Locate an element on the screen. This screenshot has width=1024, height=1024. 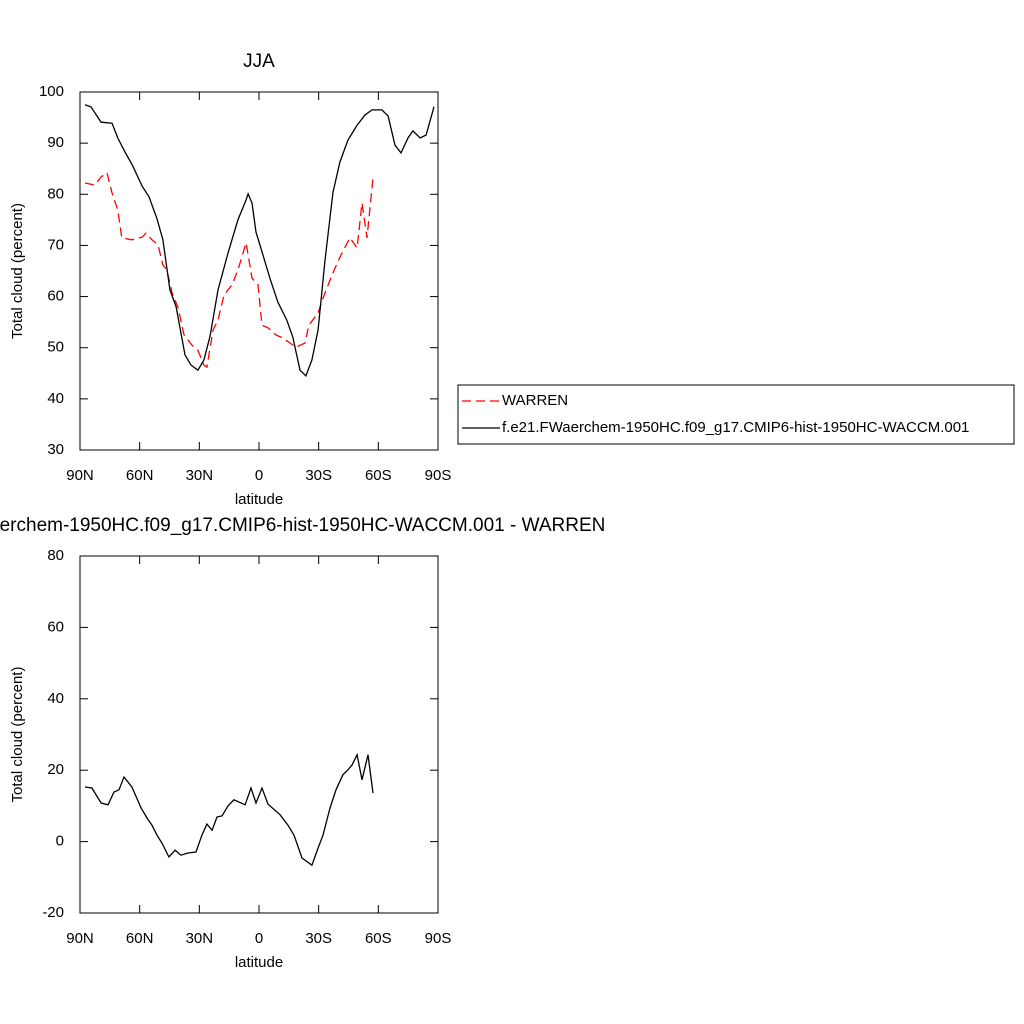
y-tick-label: 90 is located at coordinates (55, 142).